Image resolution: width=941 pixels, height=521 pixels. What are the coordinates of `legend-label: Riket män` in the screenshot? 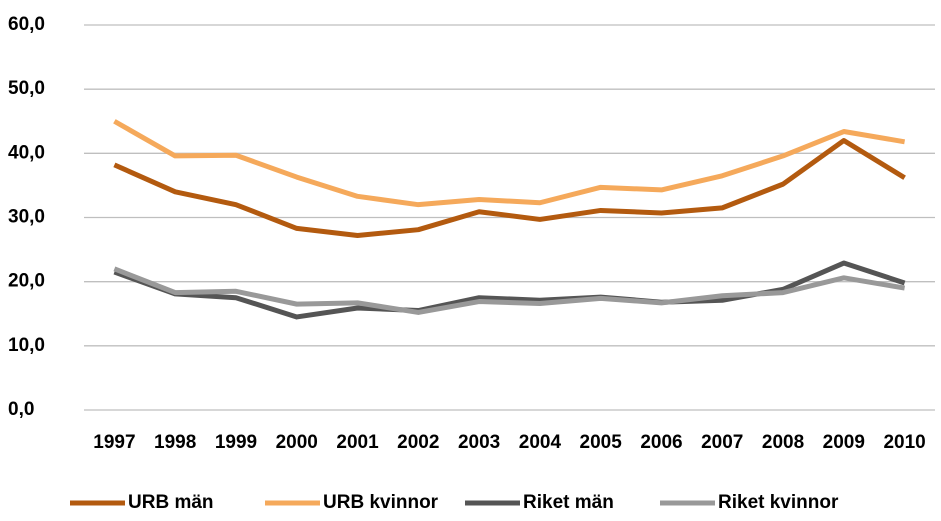 It's located at (568, 502).